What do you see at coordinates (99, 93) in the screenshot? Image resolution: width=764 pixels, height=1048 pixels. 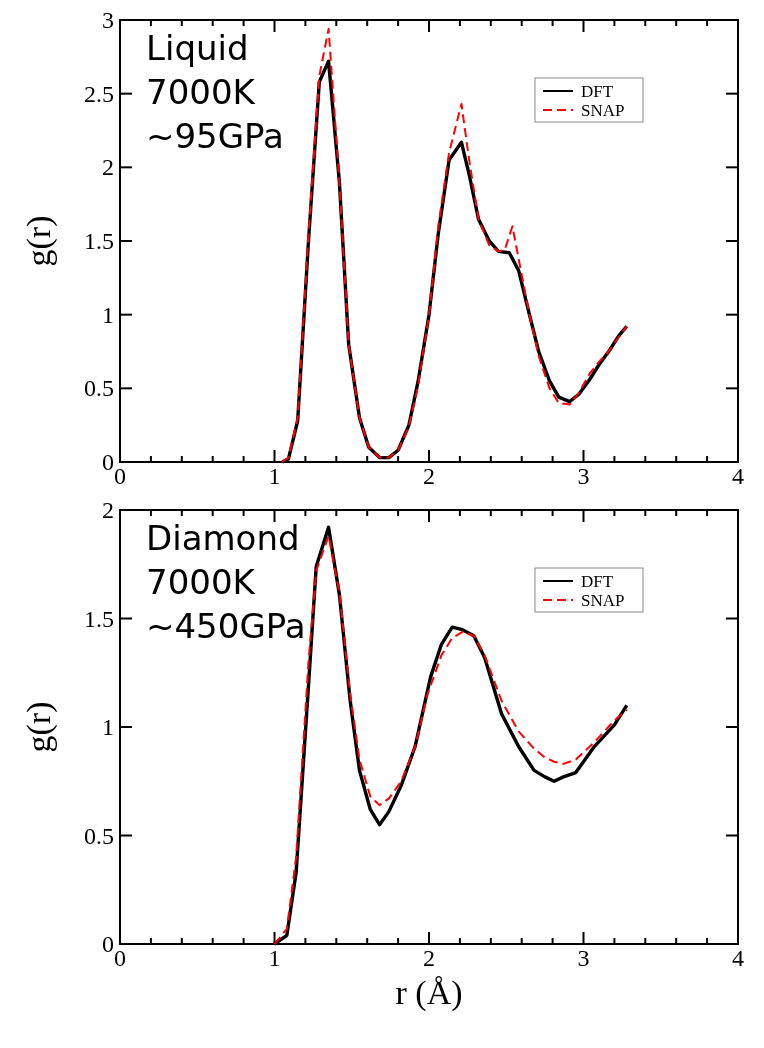 I see `y-tick-label: 2.5` at bounding box center [99, 93].